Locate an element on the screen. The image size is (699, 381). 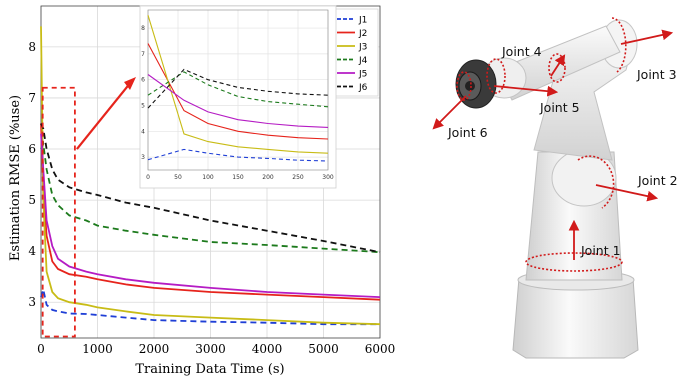
legend-label-j2: J2 is located at coordinates (362, 34).